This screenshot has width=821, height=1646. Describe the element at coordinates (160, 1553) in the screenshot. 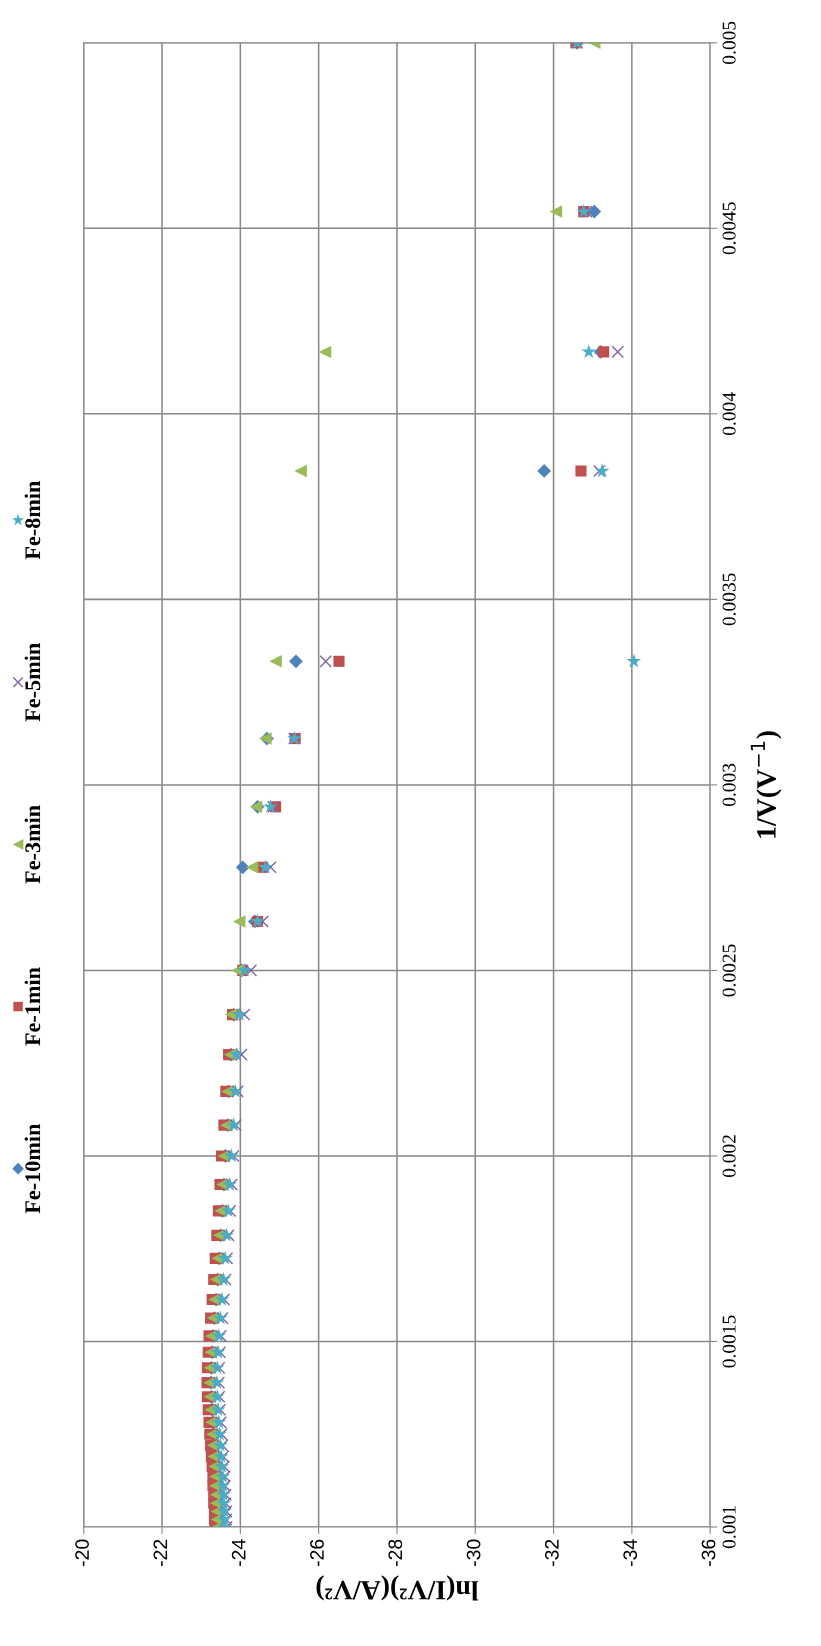

I see `x-tick-label: -22` at that location.